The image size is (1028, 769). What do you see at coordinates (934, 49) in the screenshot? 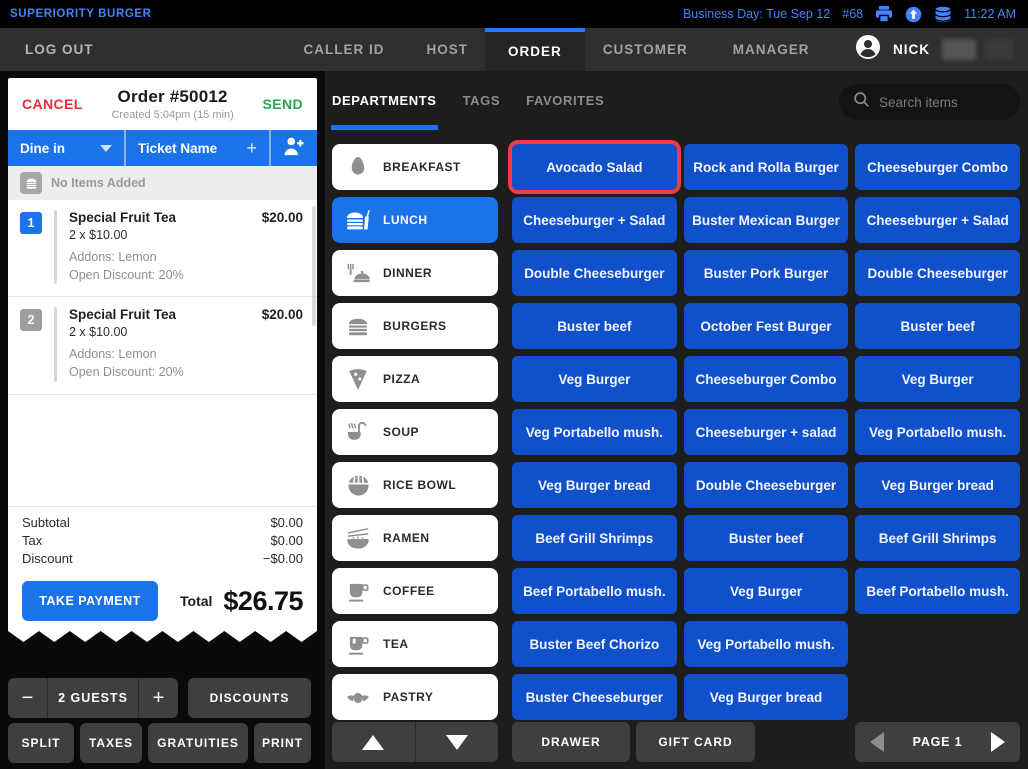
I see `user-area: NICK` at bounding box center [934, 49].